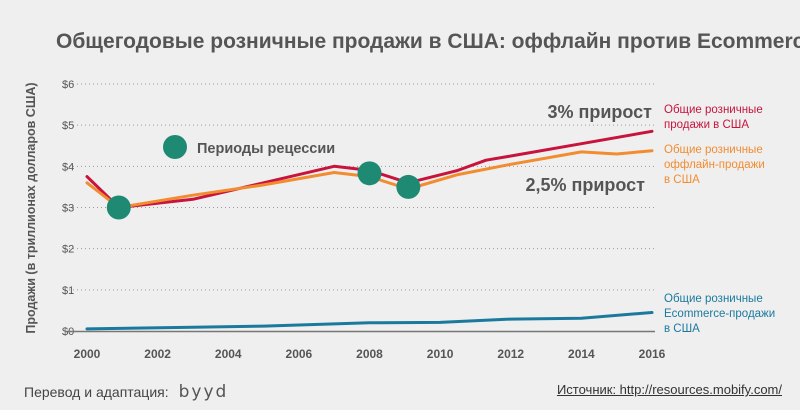 The height and width of the screenshot is (410, 800). What do you see at coordinates (599, 112) in the screenshot?
I see `growth-annotation: 3% прирост` at bounding box center [599, 112].